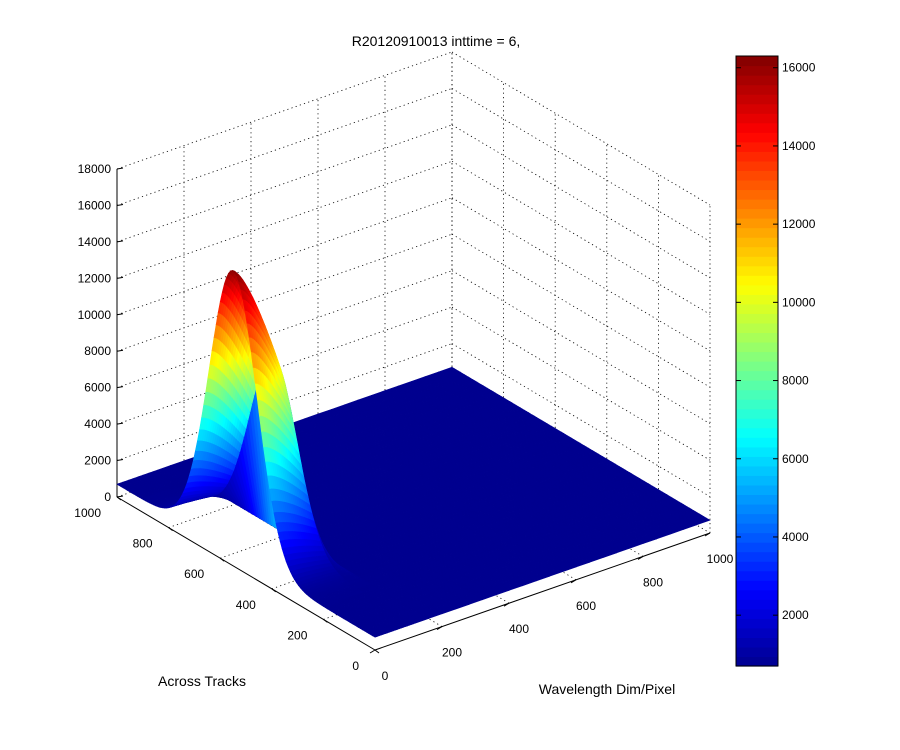 Image resolution: width=900 pixels, height=750 pixels. Describe the element at coordinates (436, 41) in the screenshot. I see `chart-title: R20120910013 inttime = 6,` at that location.